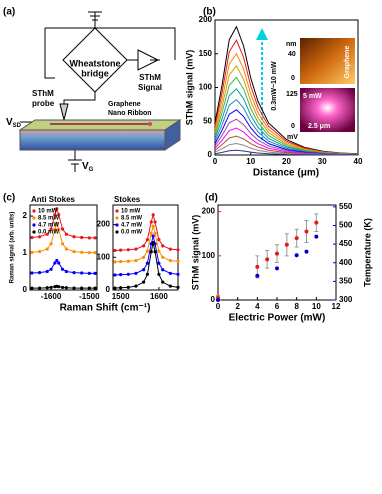 This screenshot has height=494, width=382. I want to click on subplot-title: Anti Stokes, so click(53, 199).